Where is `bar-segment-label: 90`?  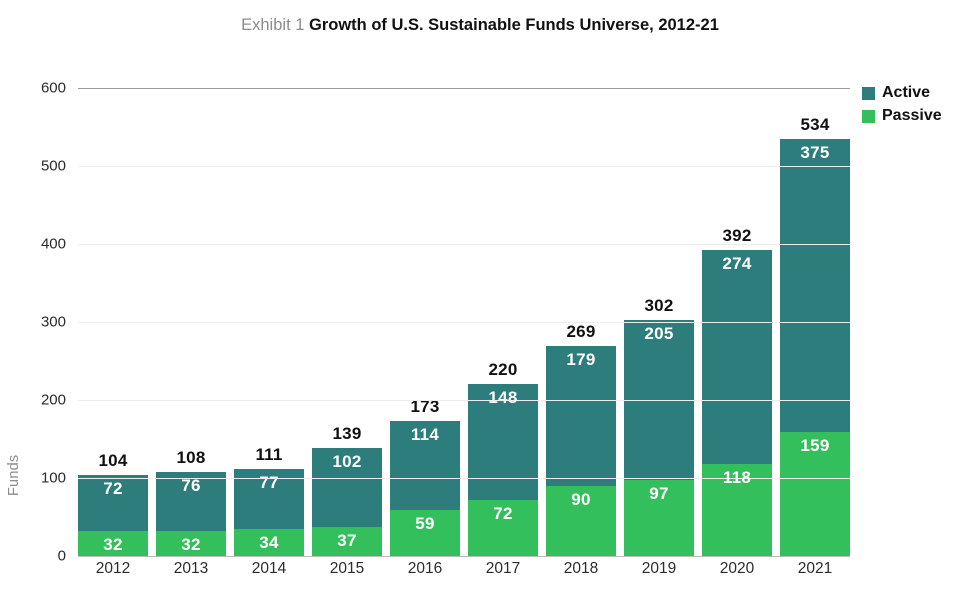
bar-segment-label: 90 is located at coordinates (581, 499).